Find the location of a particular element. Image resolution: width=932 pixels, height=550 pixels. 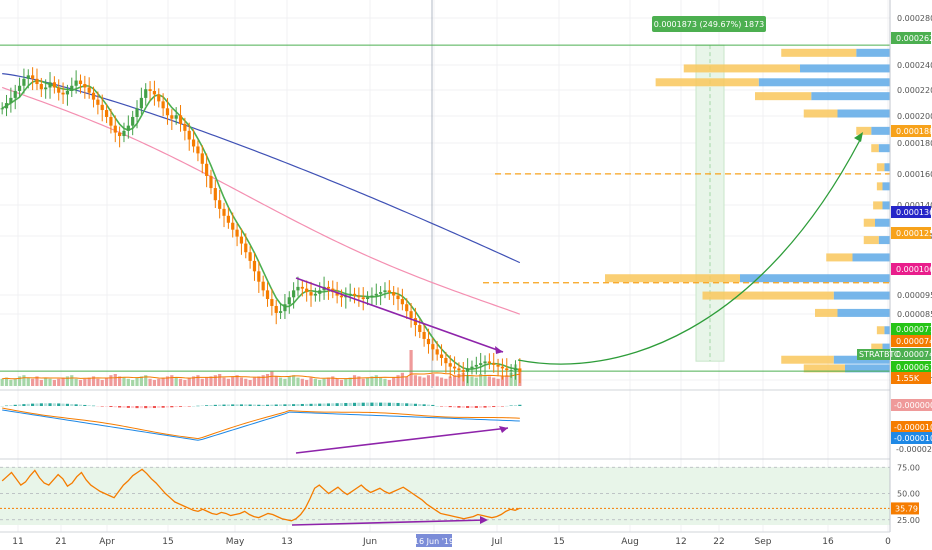

price-tag: 0.0001254 is located at coordinates (911, 233).